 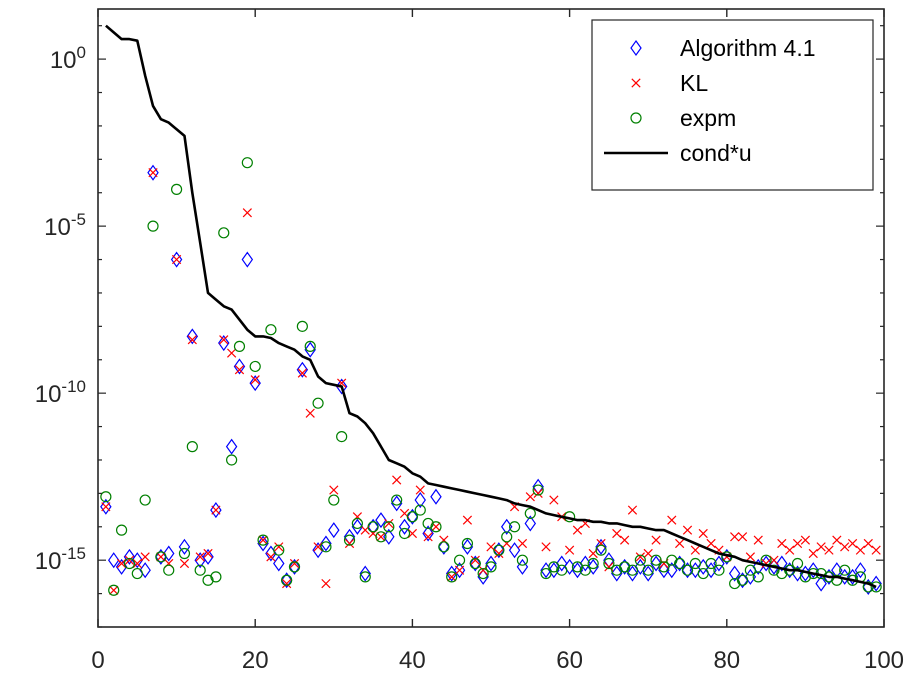 I want to click on y-tick-base: 10, so click(x=63, y=60).